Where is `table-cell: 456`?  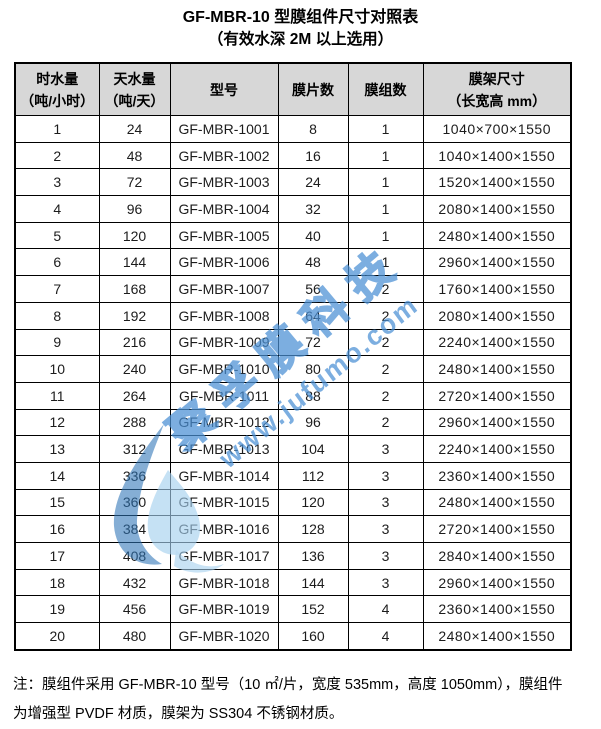 table-cell: 456 is located at coordinates (134, 609).